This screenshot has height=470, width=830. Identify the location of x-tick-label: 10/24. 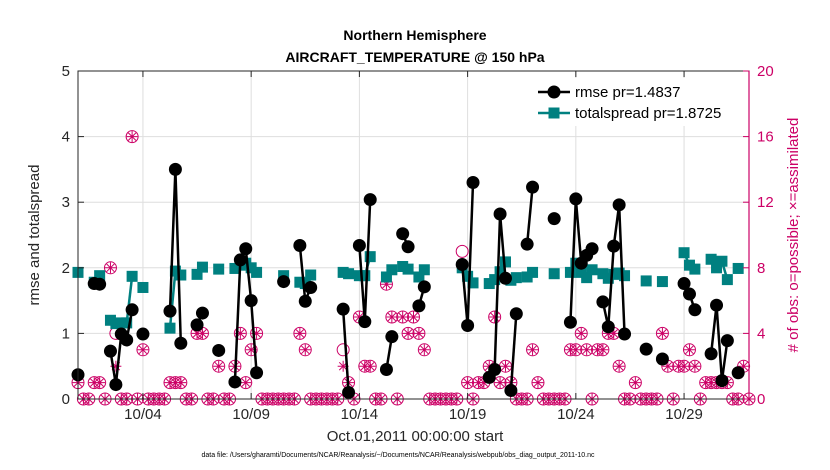
(576, 414).